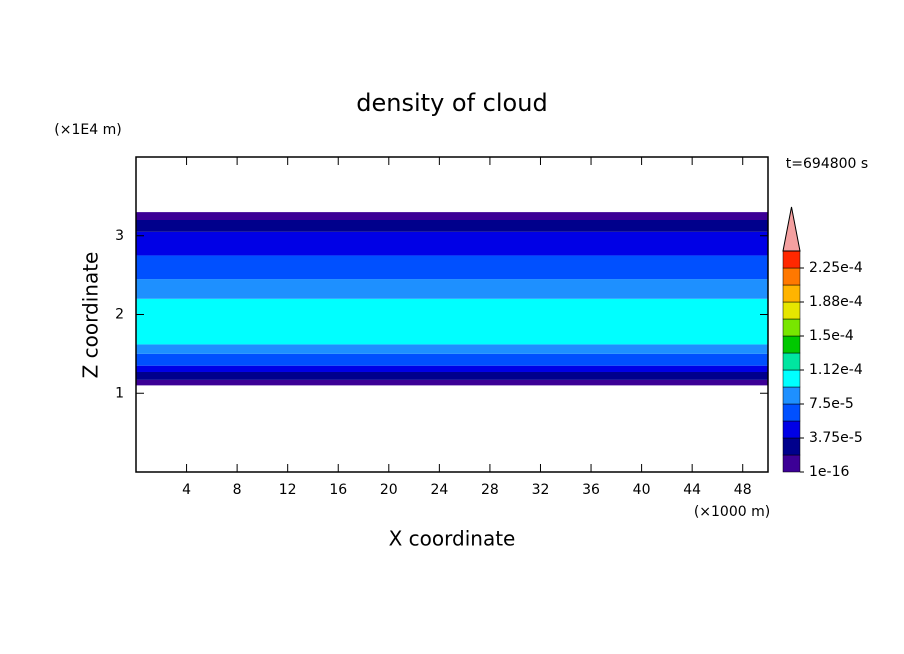 The image size is (904, 654). Describe the element at coordinates (836, 438) in the screenshot. I see `colorbar-tick-label: 3.75e-5` at that location.